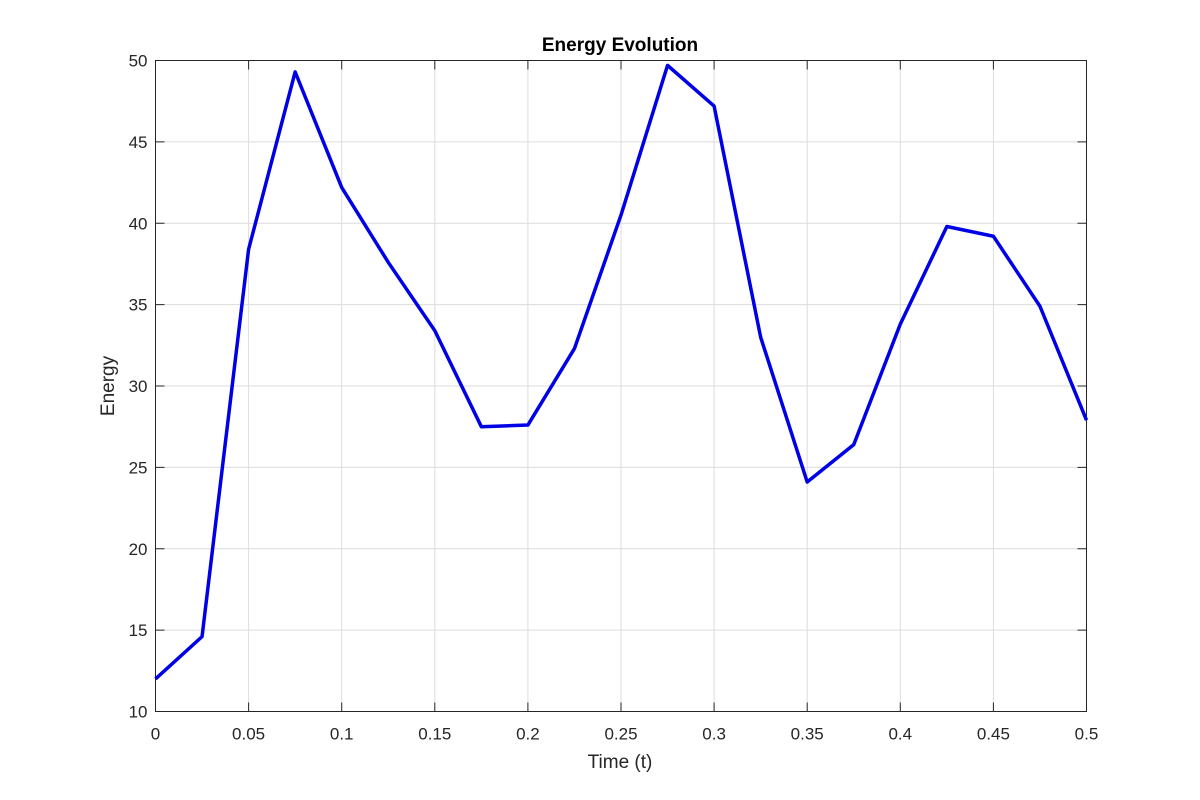 This screenshot has width=1200, height=800. What do you see at coordinates (434, 734) in the screenshot?
I see `x-tick-label: 0.15` at bounding box center [434, 734].